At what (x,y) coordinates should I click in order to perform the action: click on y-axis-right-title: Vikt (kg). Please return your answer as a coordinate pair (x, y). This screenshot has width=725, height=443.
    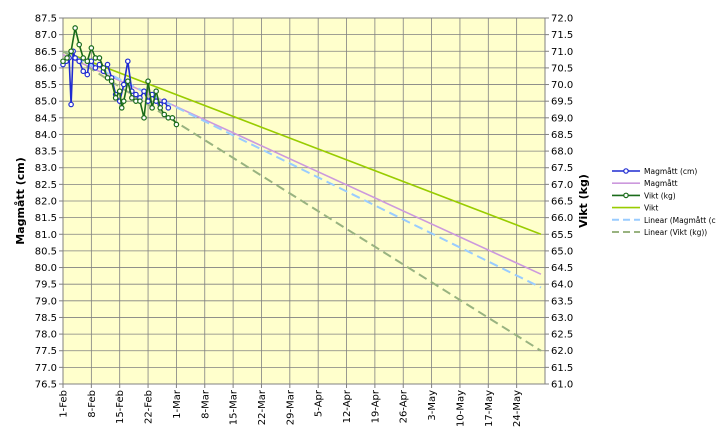
    Looking at the image, I should click on (583, 201).